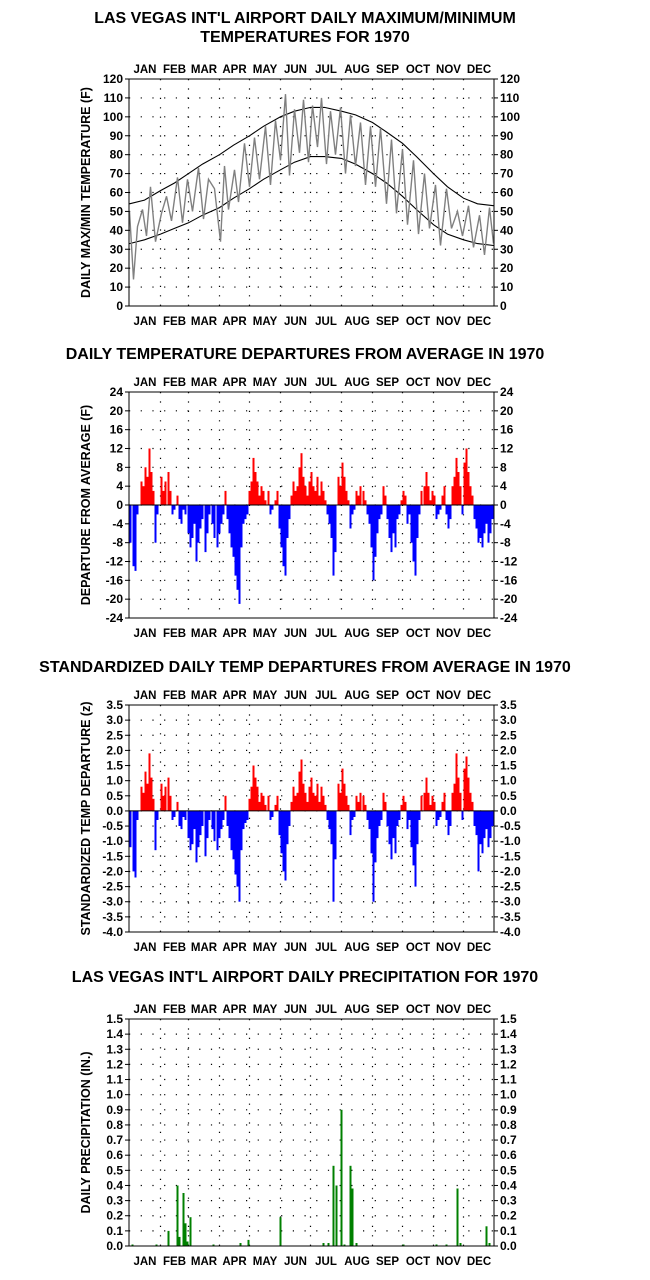 This screenshot has width=650, height=1280. What do you see at coordinates (113, 79) in the screenshot?
I see `y-tick-label-left: 120` at bounding box center [113, 79].